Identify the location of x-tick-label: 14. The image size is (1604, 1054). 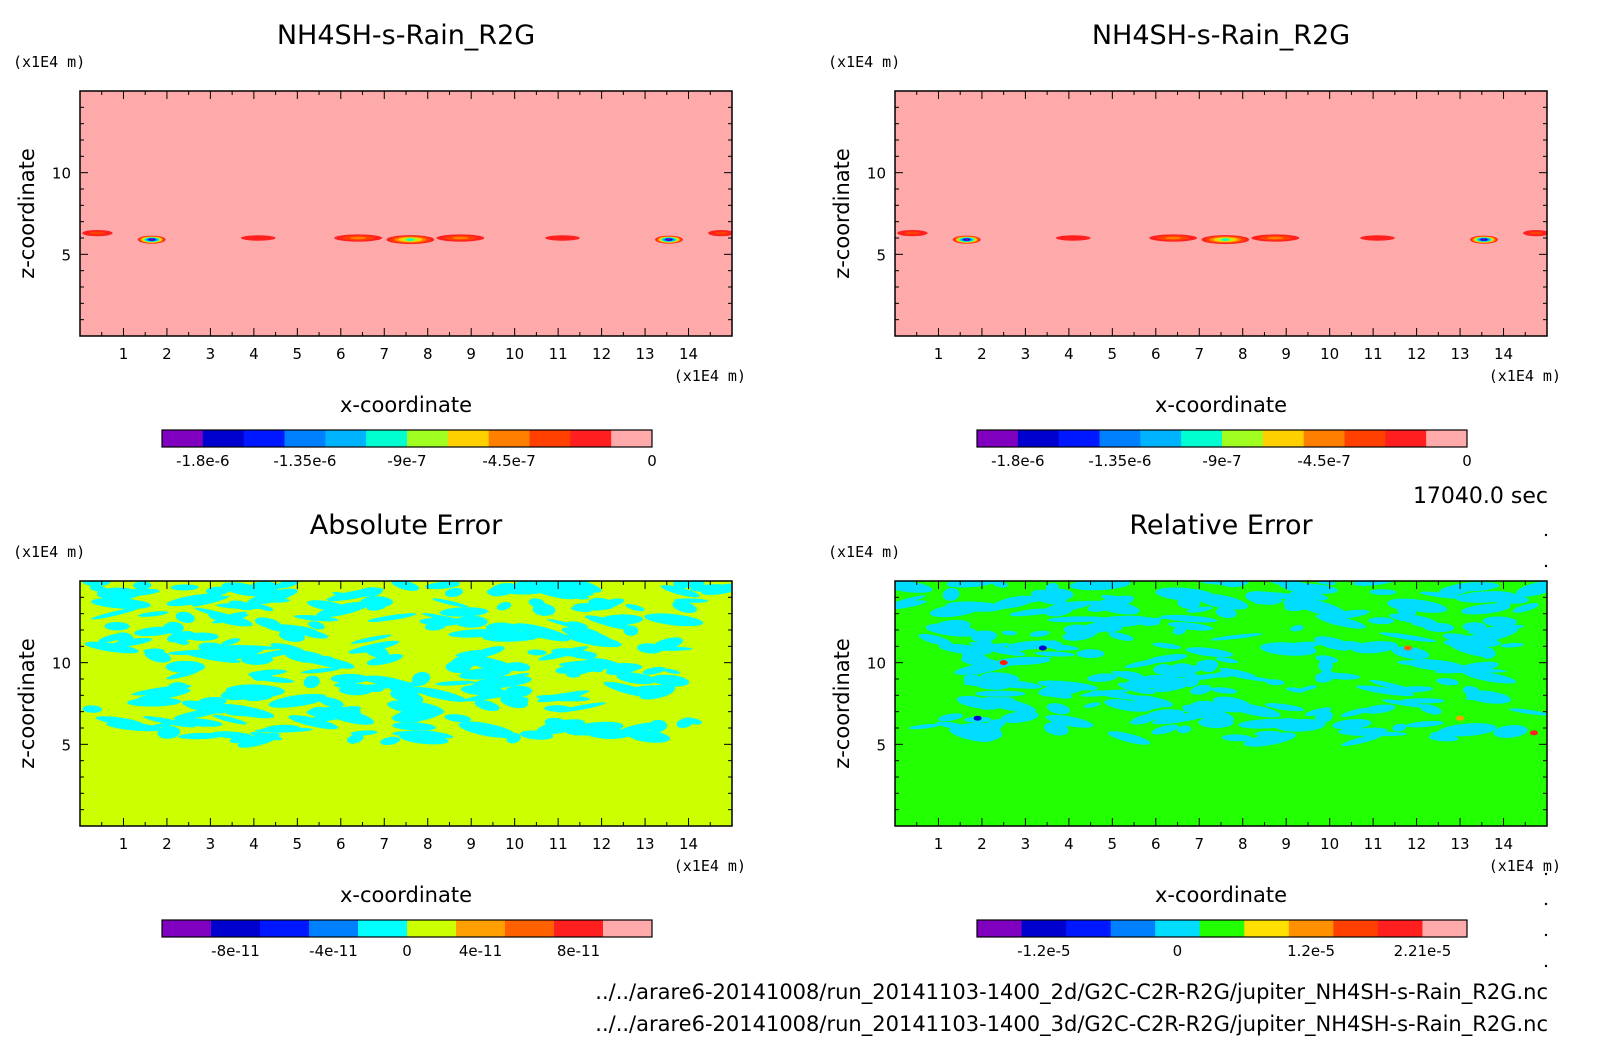
(1503, 844).